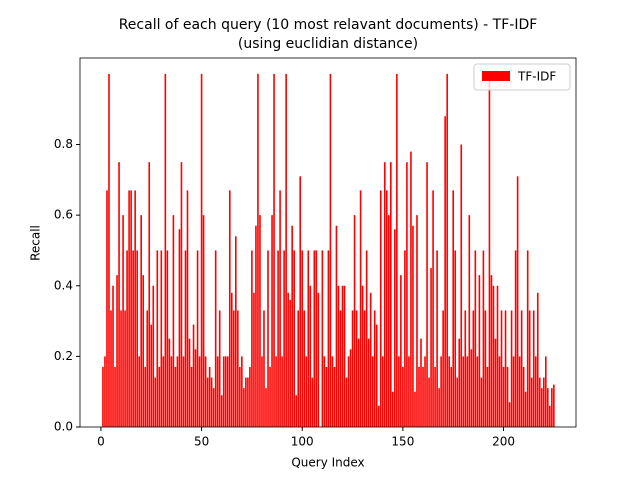 The height and width of the screenshot is (480, 640). What do you see at coordinates (536, 77) in the screenshot?
I see `legend-label: TF-IDF` at bounding box center [536, 77].